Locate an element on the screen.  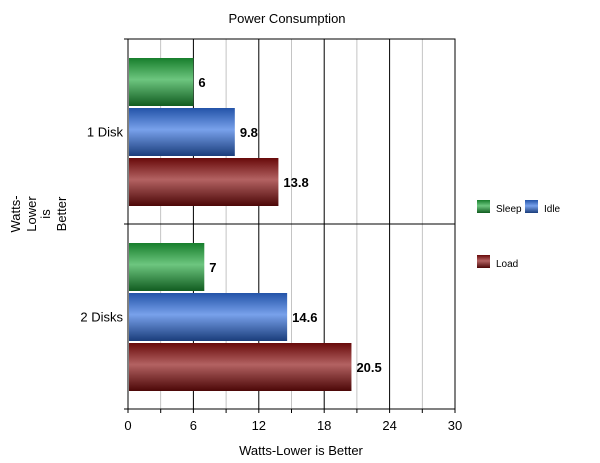
bar-value-label: 20.5 is located at coordinates (368, 367).